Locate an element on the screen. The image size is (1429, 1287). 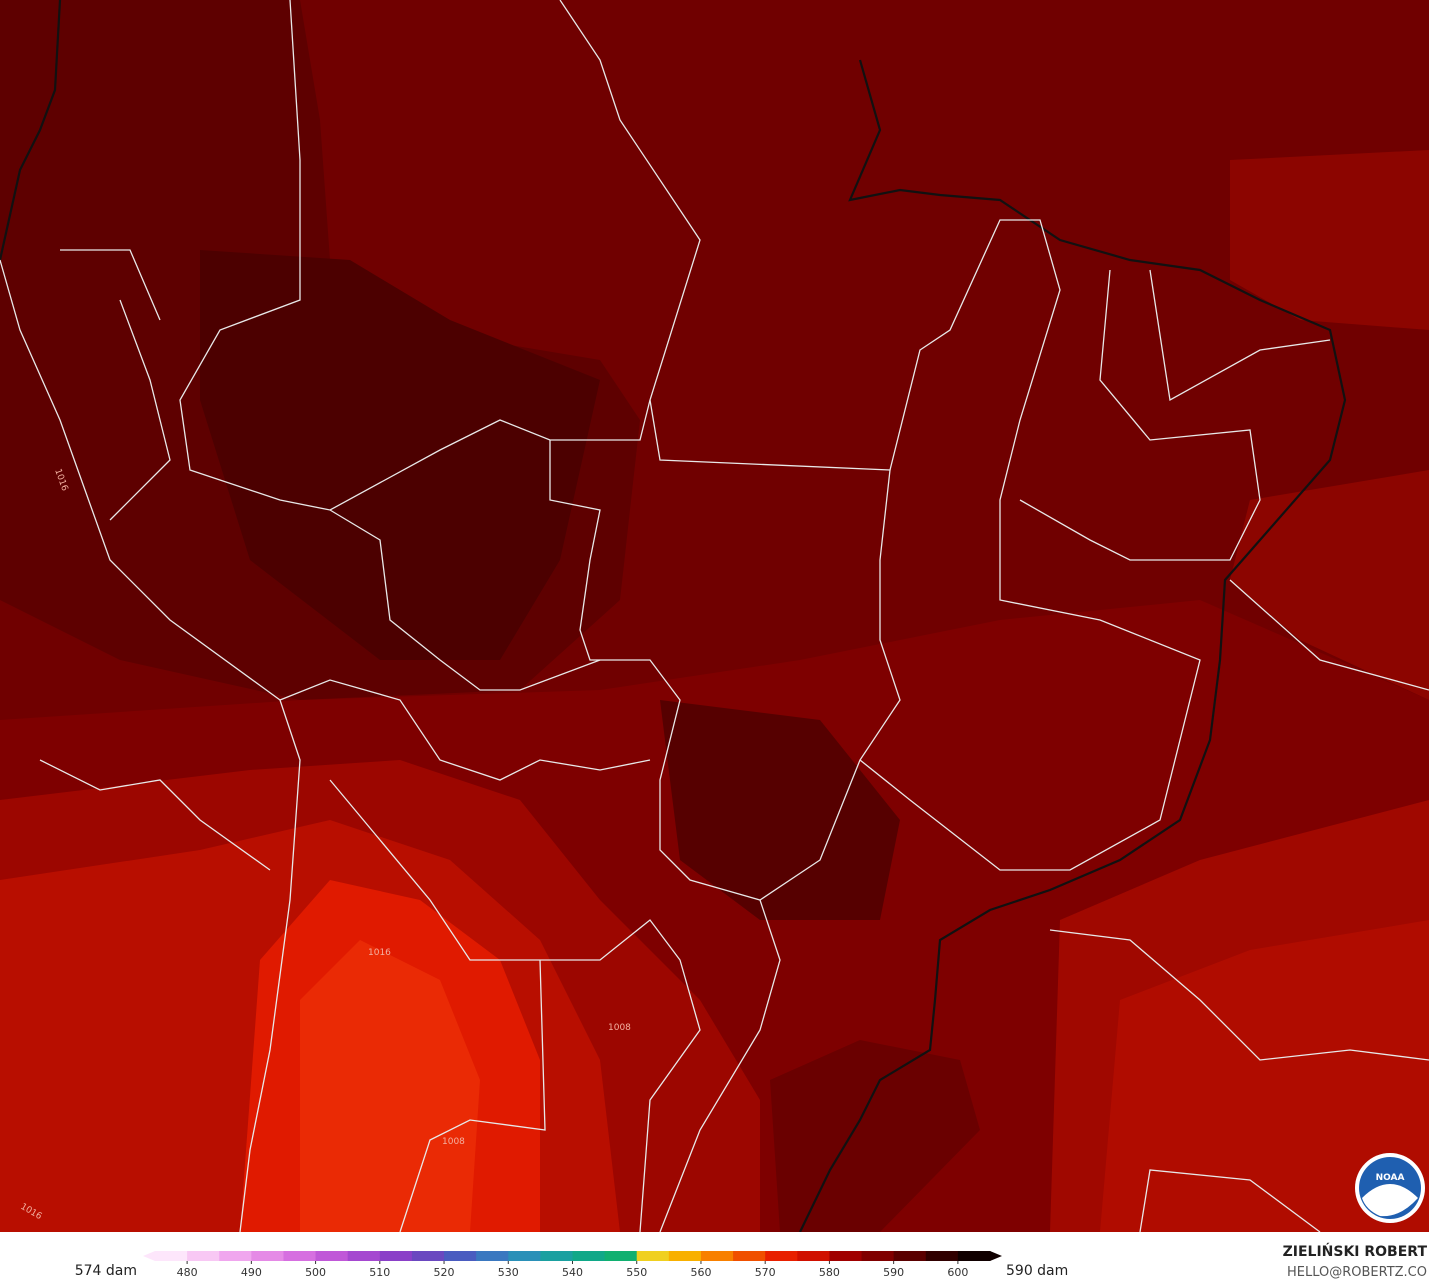
colorbar-min-label: 574 dam is located at coordinates (106, 1271).